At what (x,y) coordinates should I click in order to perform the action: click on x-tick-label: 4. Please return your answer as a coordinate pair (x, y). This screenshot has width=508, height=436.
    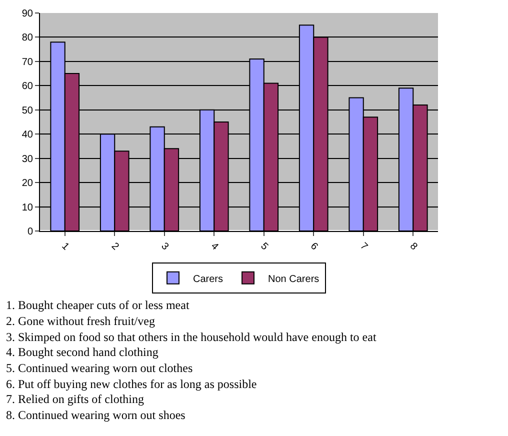
    Looking at the image, I should click on (214, 246).